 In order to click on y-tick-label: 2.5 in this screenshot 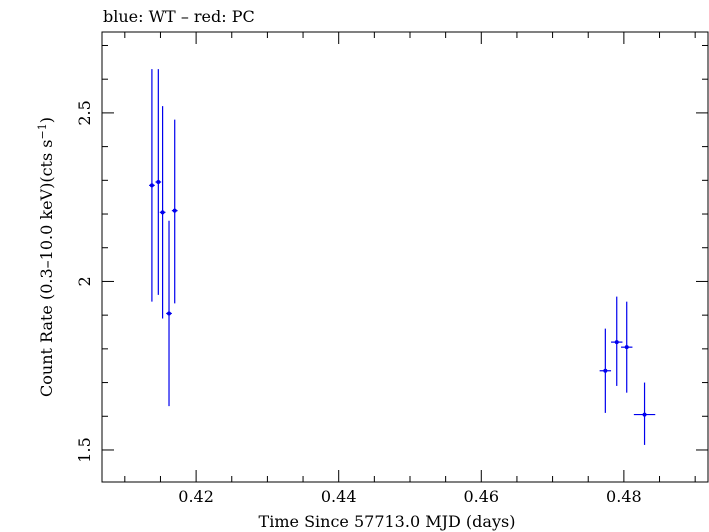, I will do `click(84, 112)`.